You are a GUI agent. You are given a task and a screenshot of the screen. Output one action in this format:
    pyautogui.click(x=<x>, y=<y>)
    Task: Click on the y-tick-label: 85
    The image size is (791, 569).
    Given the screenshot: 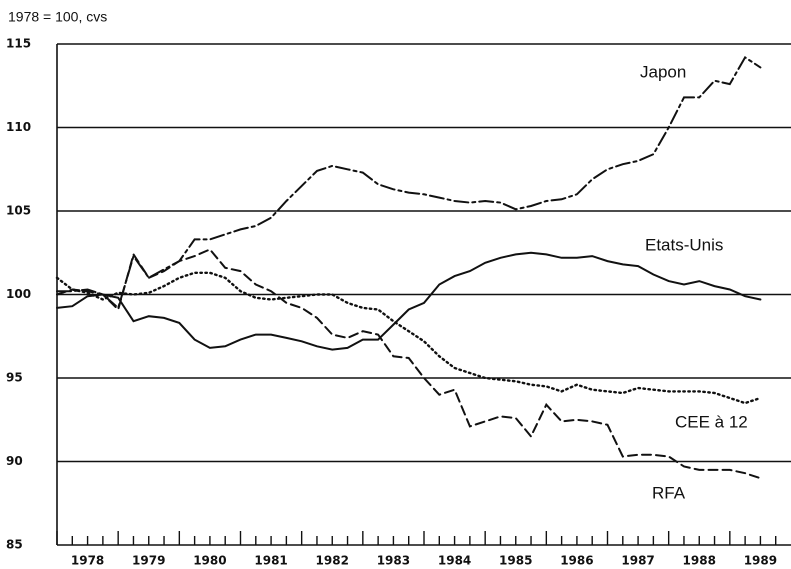 What is the action you would take?
    pyautogui.click(x=14, y=545)
    